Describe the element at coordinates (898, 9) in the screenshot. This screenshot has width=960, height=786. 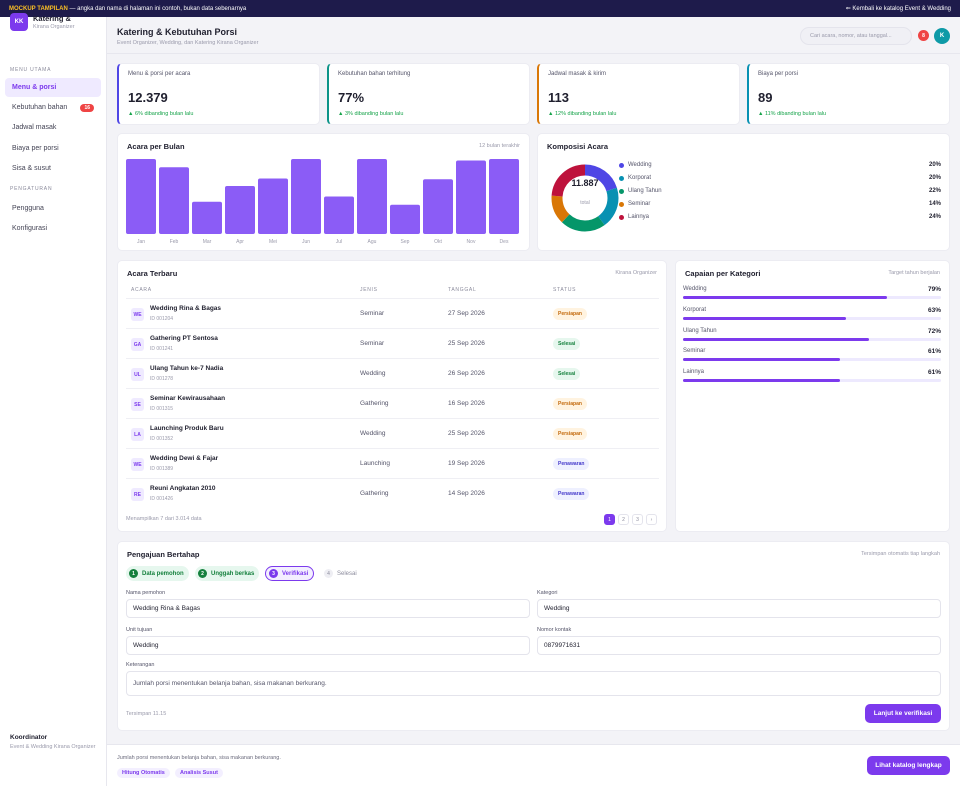
I see `back-to-catalog-link: ⇐ Kembali ke katalog Event & Wedding` at that location.